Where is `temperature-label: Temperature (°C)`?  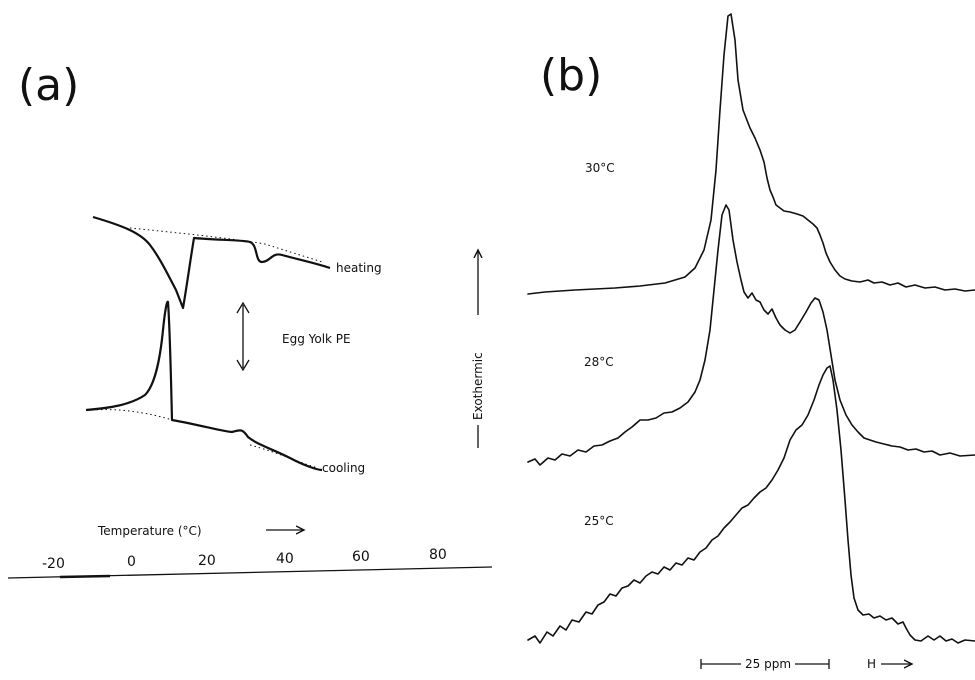
temperature-label: Temperature (°C) is located at coordinates (149, 531).